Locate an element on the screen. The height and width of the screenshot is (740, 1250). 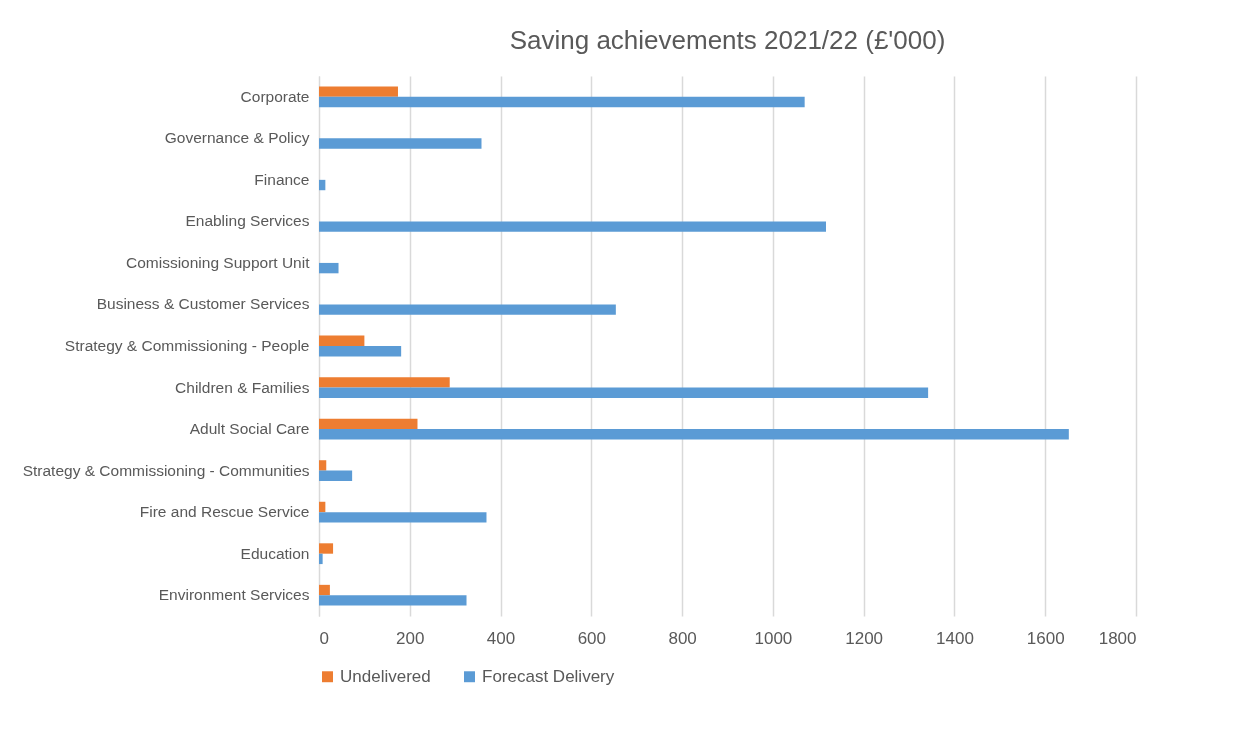
x-tick-label: 0 is located at coordinates (324, 638).